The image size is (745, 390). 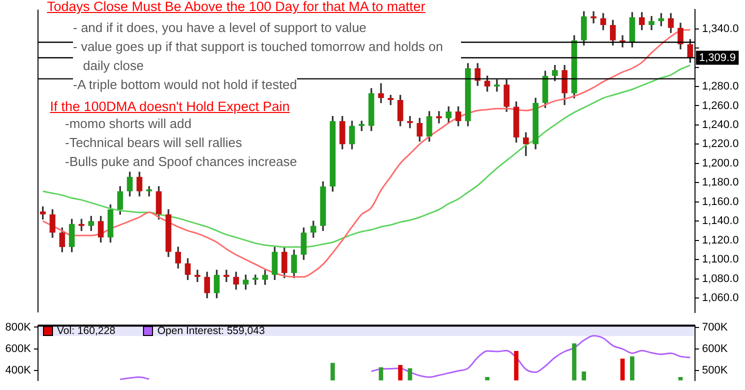 I want to click on y2-tick-label: 500K, so click(x=715, y=370).